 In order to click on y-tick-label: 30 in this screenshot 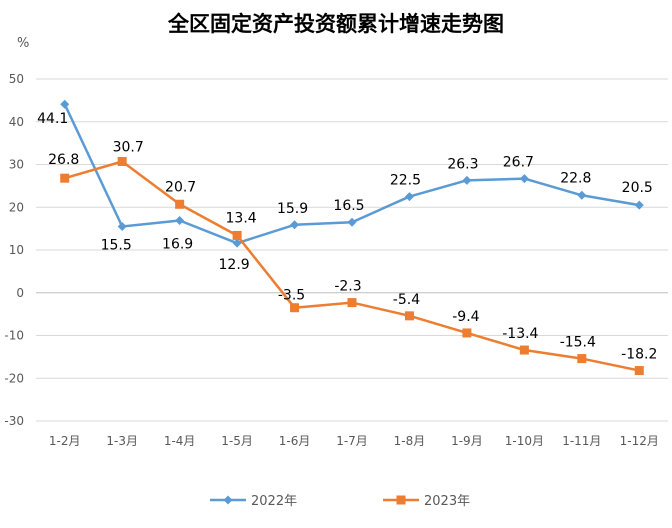, I will do `click(16, 165)`.